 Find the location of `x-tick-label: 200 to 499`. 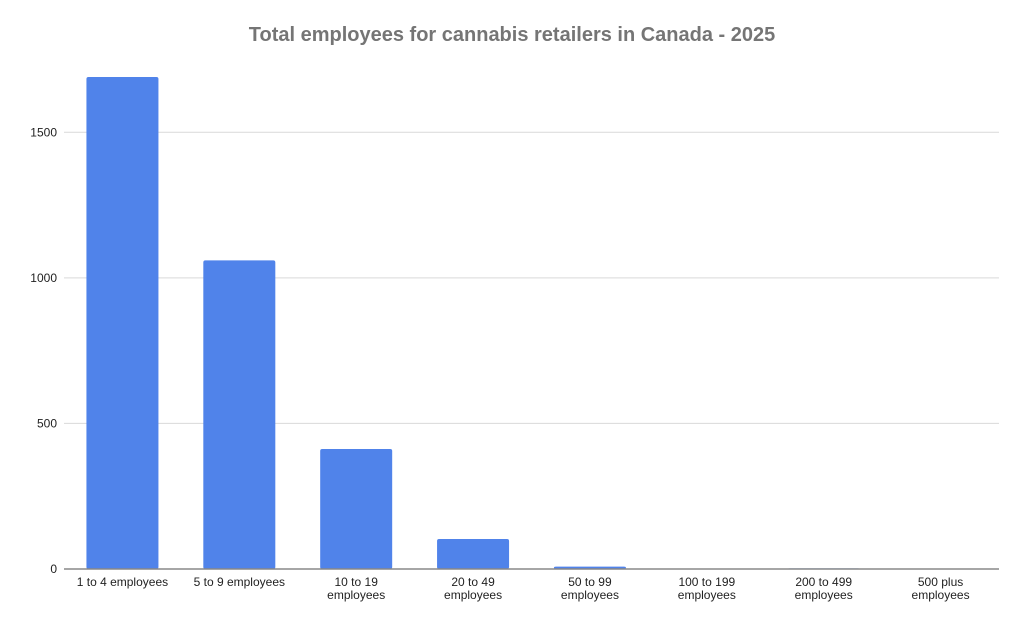

x-tick-label: 200 to 499 is located at coordinates (823, 582).